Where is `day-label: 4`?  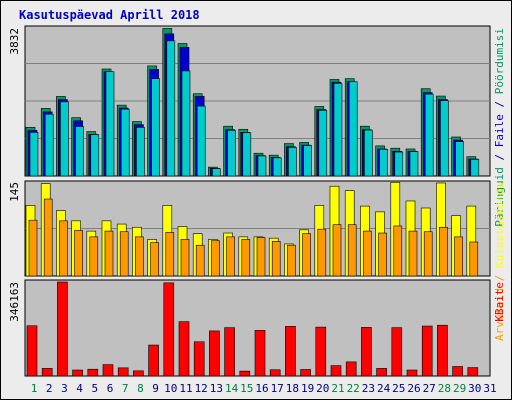
day-label: 4 is located at coordinates (79, 388).